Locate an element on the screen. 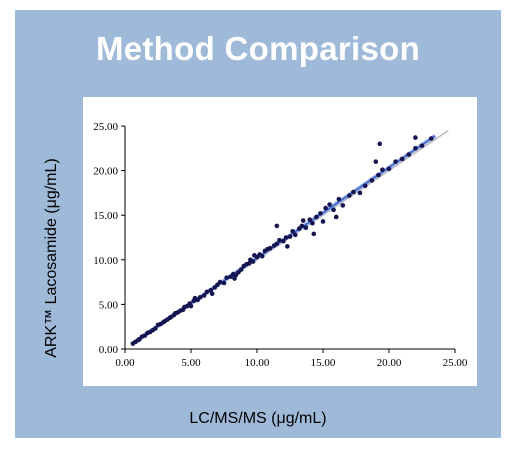 The width and height of the screenshot is (517, 449). x-tick-label: 20.00 is located at coordinates (389, 363).